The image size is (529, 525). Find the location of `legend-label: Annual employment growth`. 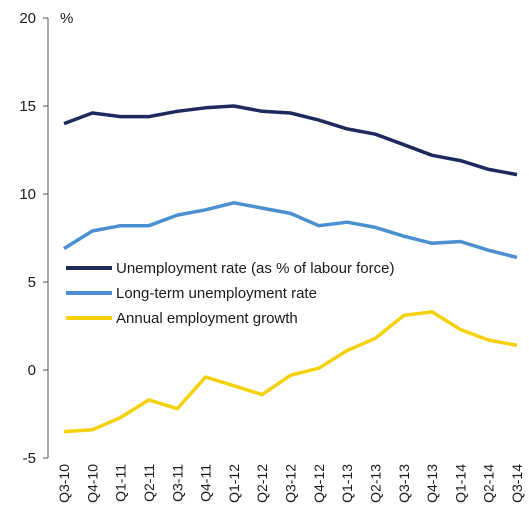

legend-label: Annual employment growth is located at coordinates (207, 318).